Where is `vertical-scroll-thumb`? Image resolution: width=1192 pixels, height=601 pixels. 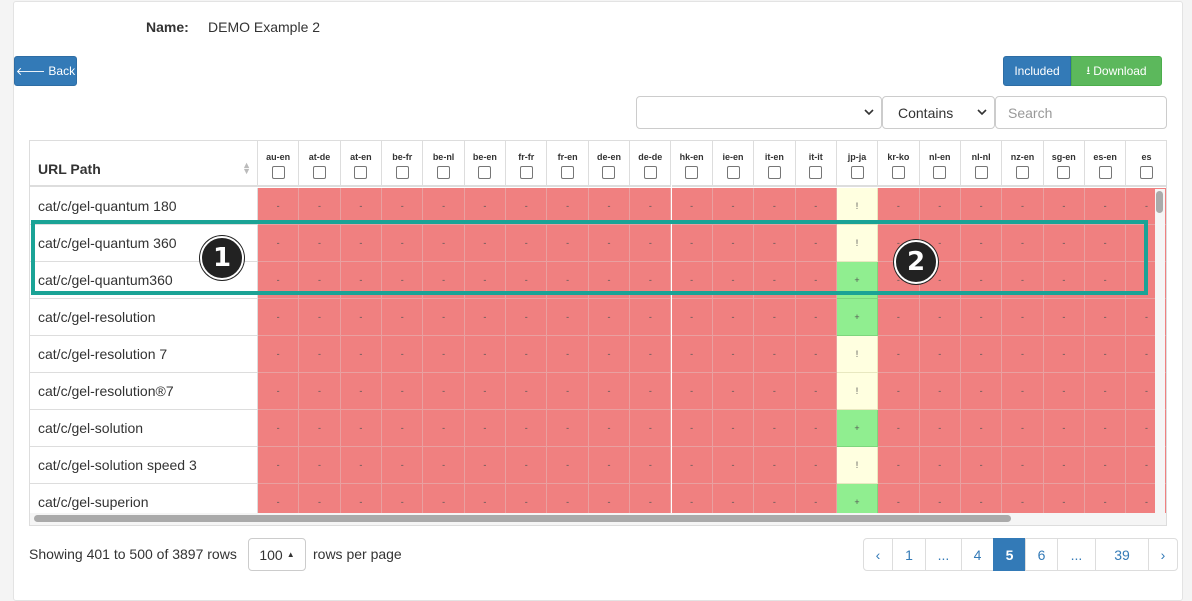 vertical-scroll-thumb is located at coordinates (1159, 202).